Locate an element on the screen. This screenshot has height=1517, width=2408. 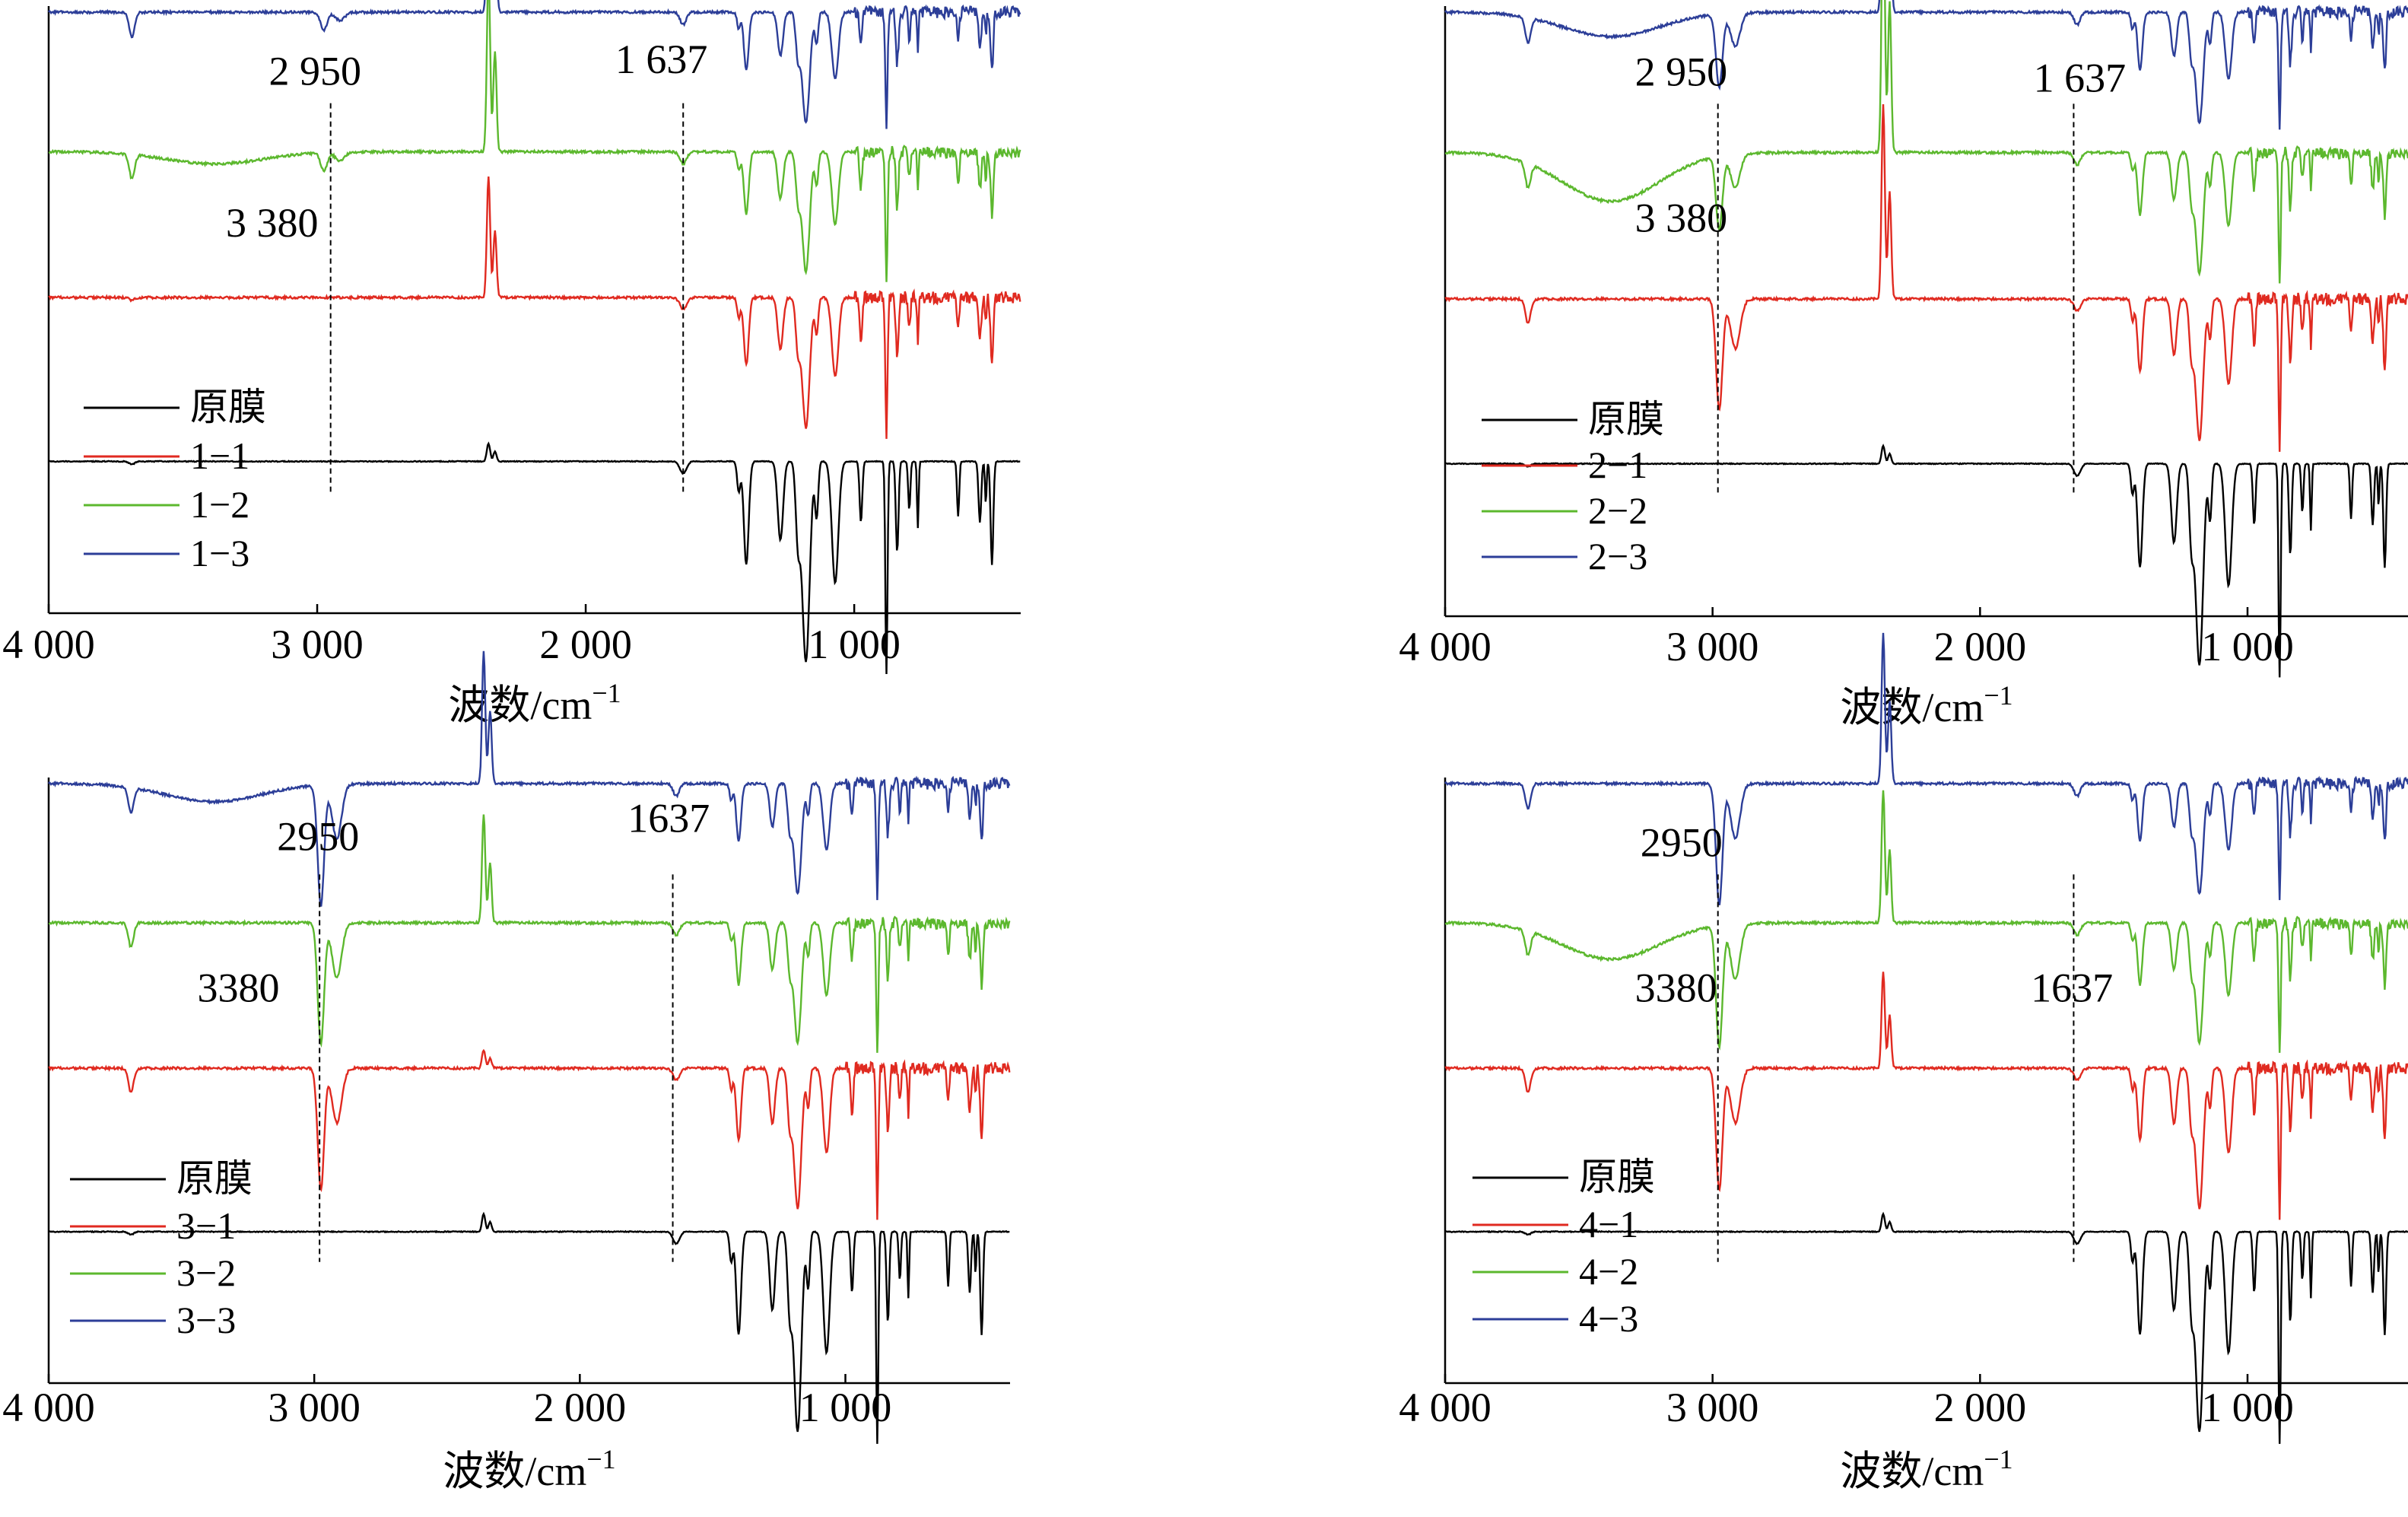
legend-label: 4−2 is located at coordinates (1608, 1271).